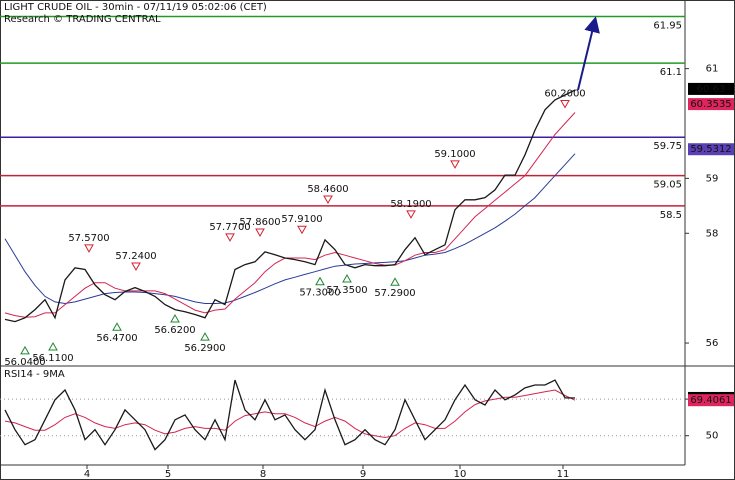 This screenshot has height=480, width=735. I want to click on projection-arrow, so click(588, 53).